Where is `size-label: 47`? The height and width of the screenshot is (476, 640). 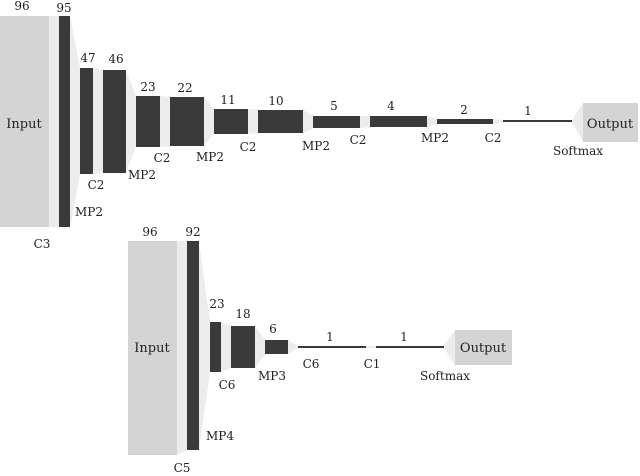
size-label: 47 is located at coordinates (87, 58).